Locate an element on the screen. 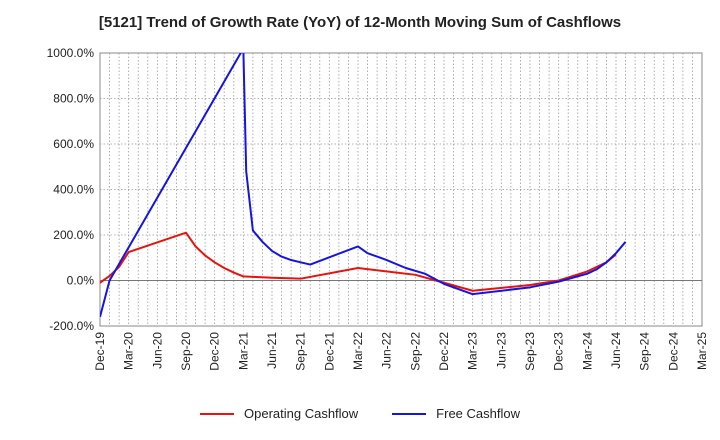 This screenshot has height=440, width=720. x-tick-label: Sep-24 is located at coordinates (645, 351).